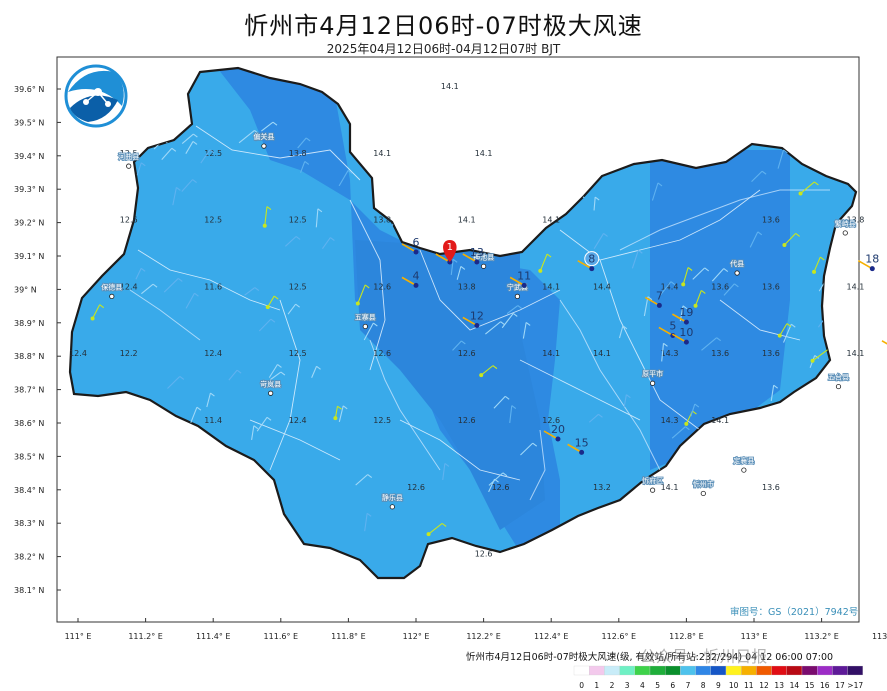 The width and height of the screenshot is (887, 691). I want to click on ranked-station: 12, so click(473, 318).